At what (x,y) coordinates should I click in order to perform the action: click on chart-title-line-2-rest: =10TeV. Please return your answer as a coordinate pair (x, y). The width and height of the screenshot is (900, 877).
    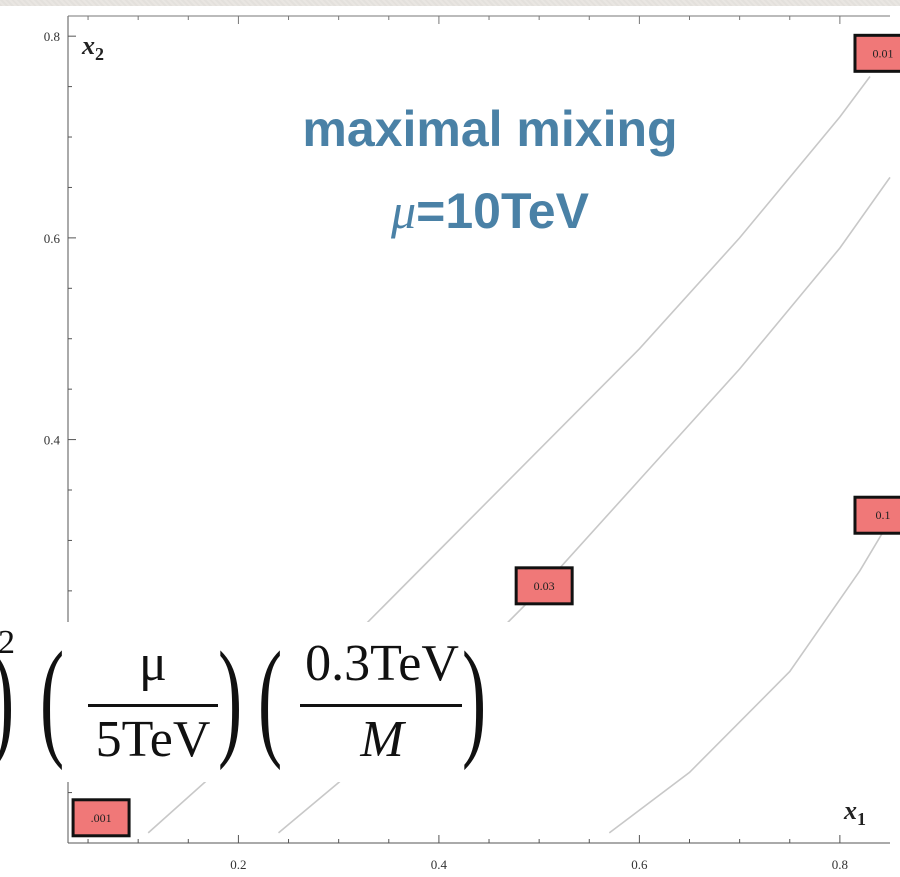
    Looking at the image, I should click on (502, 211).